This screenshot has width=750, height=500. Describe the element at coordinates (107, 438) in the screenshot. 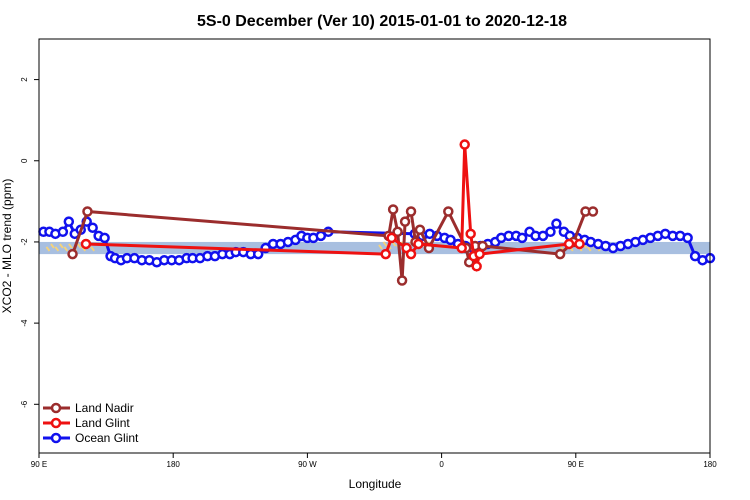

I see `legend-label-ocean-glint: Ocean Glint` at that location.